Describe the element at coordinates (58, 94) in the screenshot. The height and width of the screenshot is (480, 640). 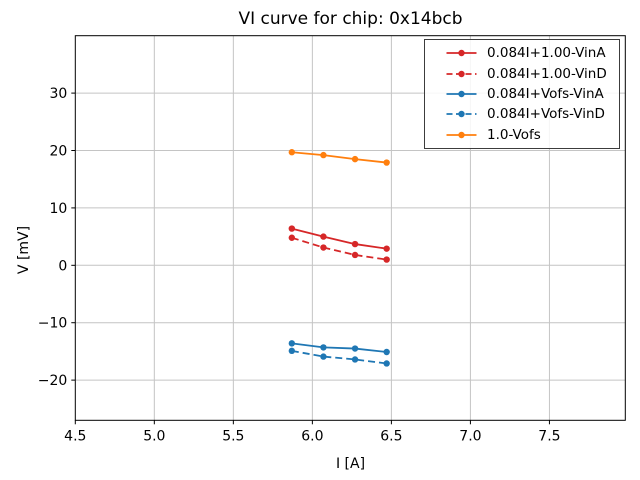
I see `y-tick-label: 30` at that location.